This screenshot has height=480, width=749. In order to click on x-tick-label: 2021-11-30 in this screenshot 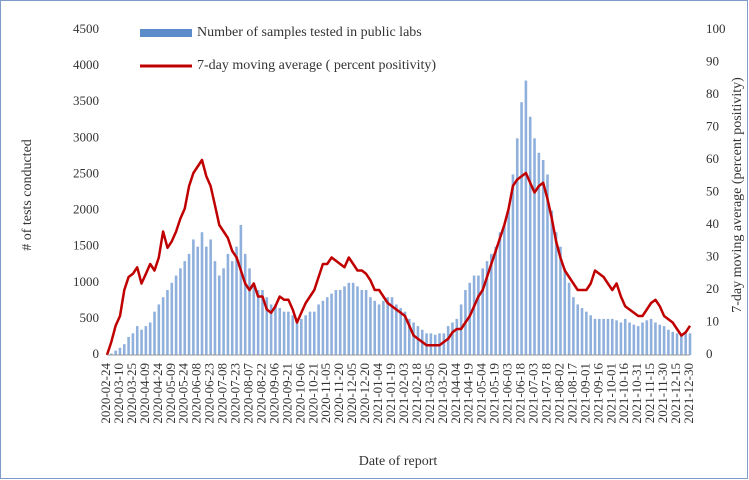, I will do `click(662, 393)`.